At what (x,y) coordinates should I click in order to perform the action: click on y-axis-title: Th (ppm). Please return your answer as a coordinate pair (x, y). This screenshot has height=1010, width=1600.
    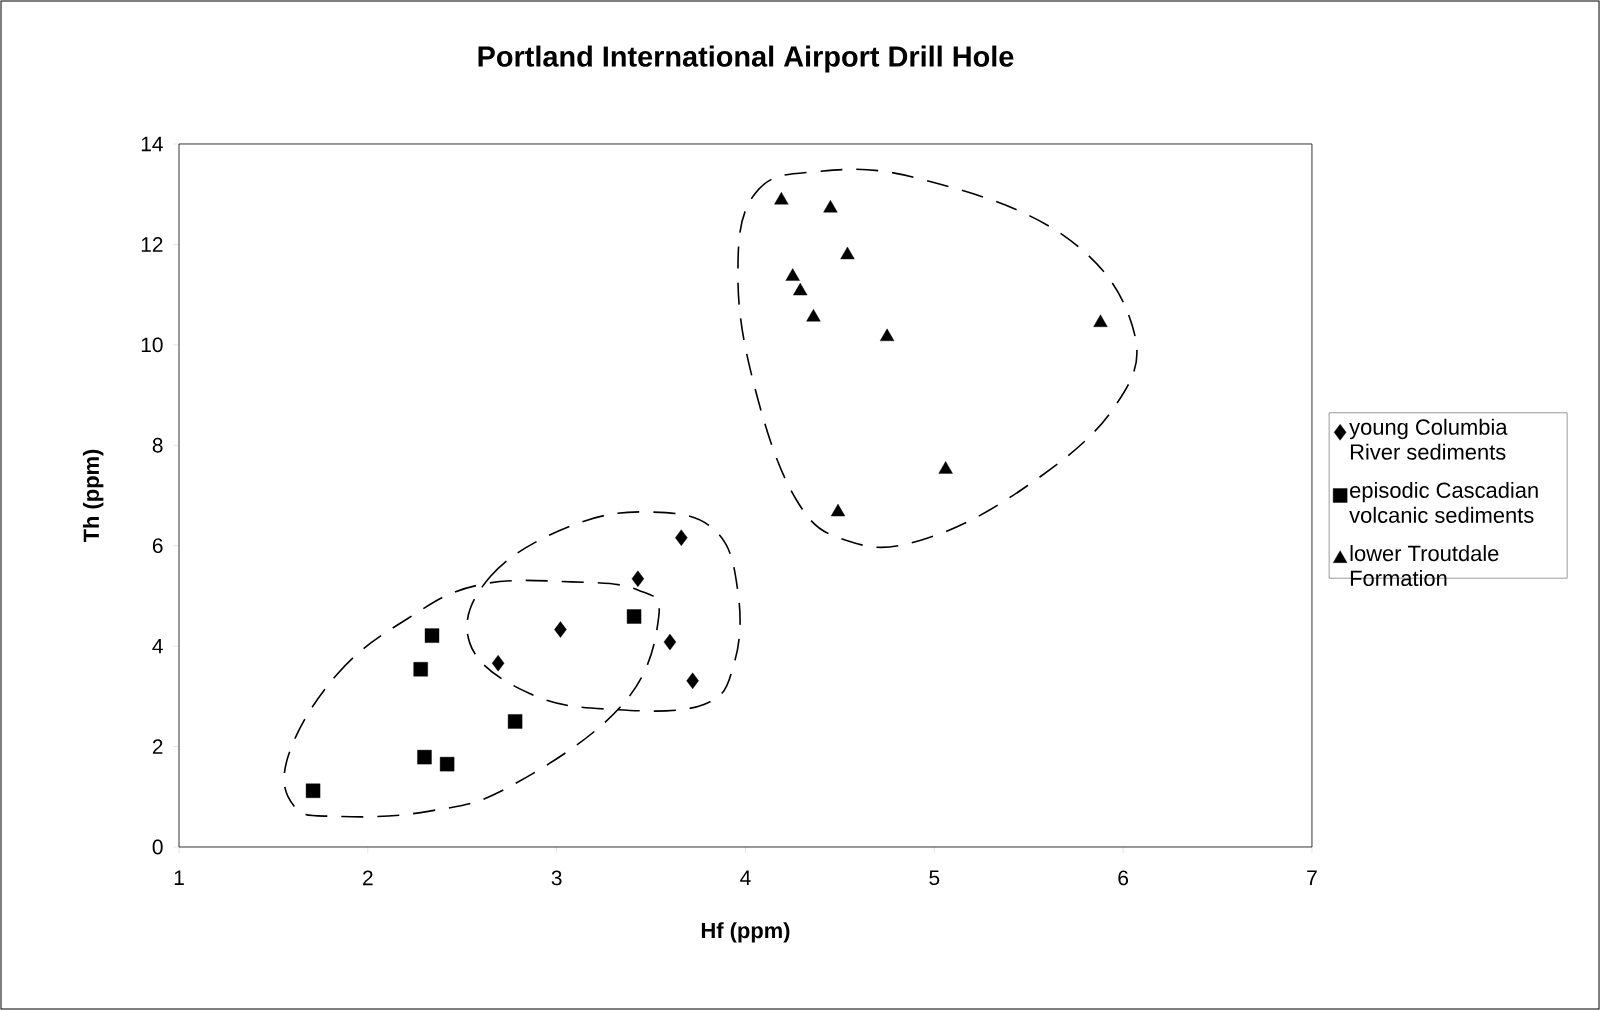
    Looking at the image, I should click on (93, 496).